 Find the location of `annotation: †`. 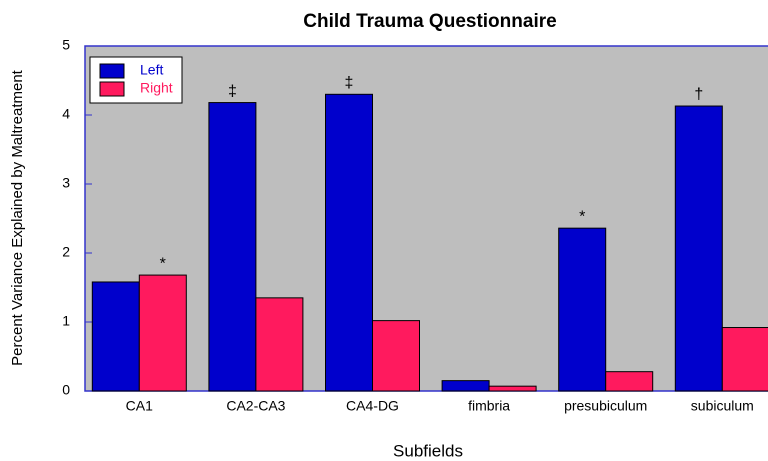

annotation: † is located at coordinates (698, 94).